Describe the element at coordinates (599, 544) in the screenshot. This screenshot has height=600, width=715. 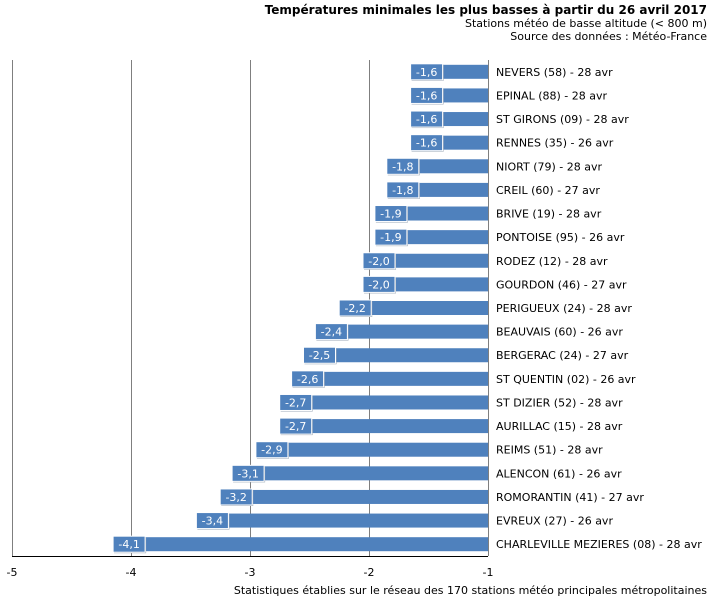
I see `category-label: CHARLEVILLE MEZIERES (08) - 28 avr` at that location.